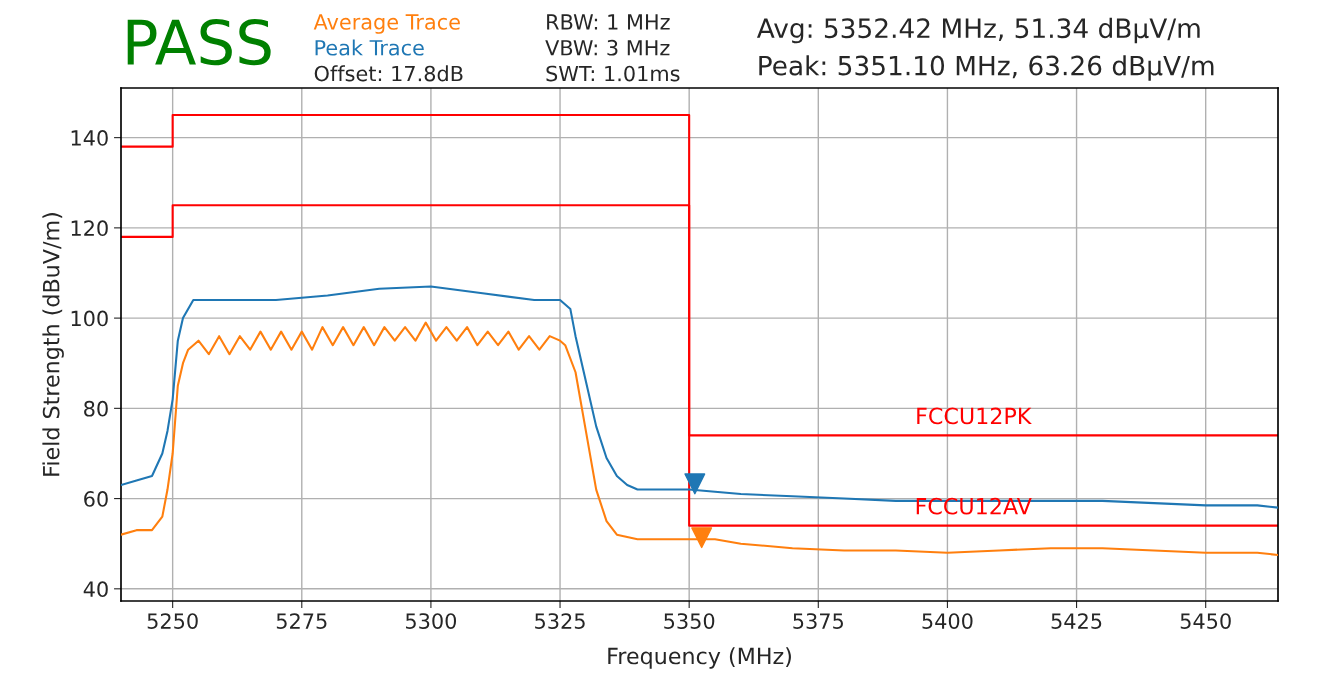  What do you see at coordinates (431, 621) in the screenshot?
I see `x-tick-label: 5300` at bounding box center [431, 621].